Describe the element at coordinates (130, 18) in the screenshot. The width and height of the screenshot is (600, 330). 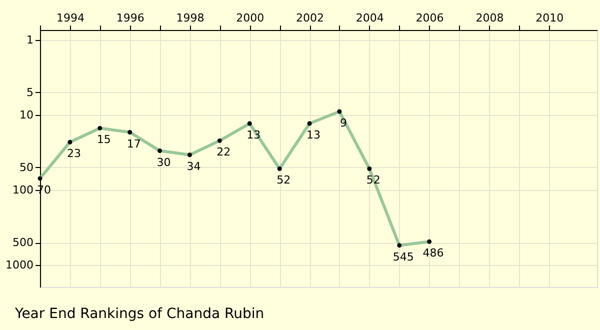
I see `x-tick-label: 1996` at that location.